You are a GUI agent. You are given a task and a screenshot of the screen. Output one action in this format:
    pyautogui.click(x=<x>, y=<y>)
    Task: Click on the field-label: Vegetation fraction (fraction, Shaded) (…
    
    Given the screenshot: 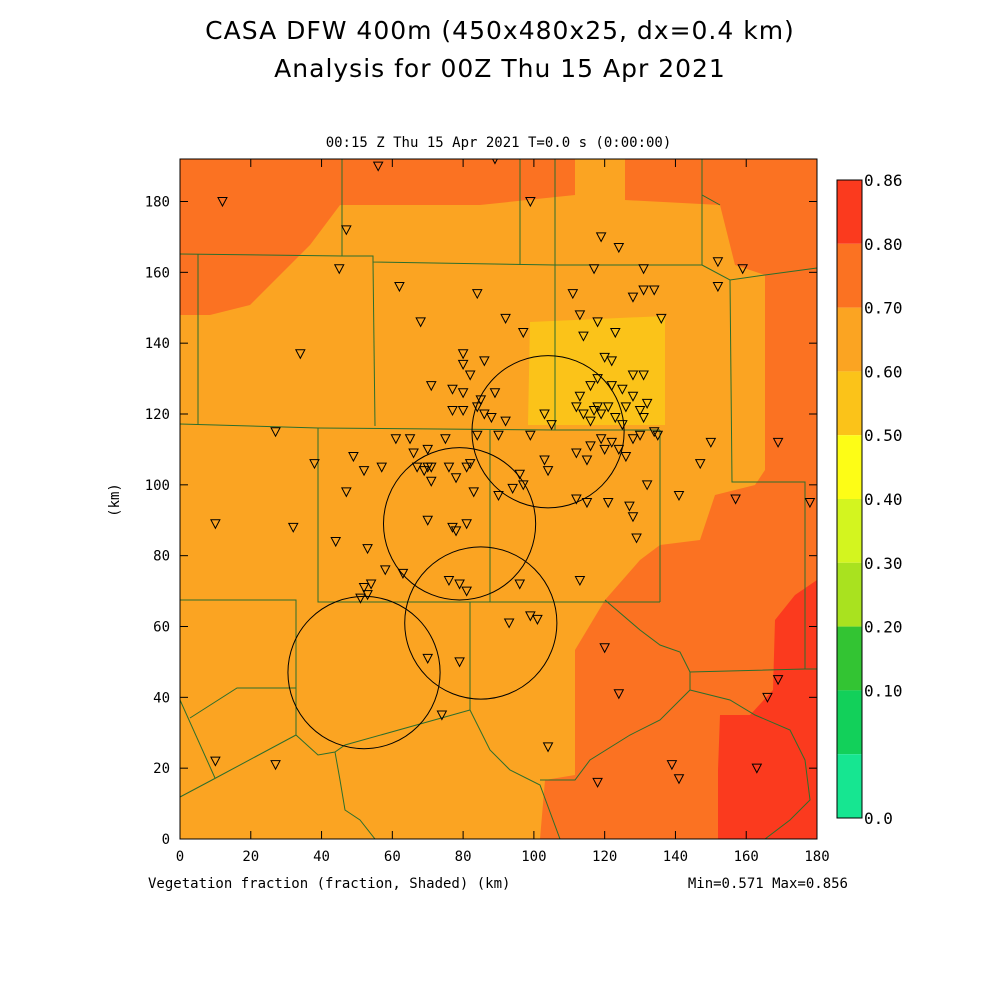 What is the action you would take?
    pyautogui.click(x=329, y=884)
    